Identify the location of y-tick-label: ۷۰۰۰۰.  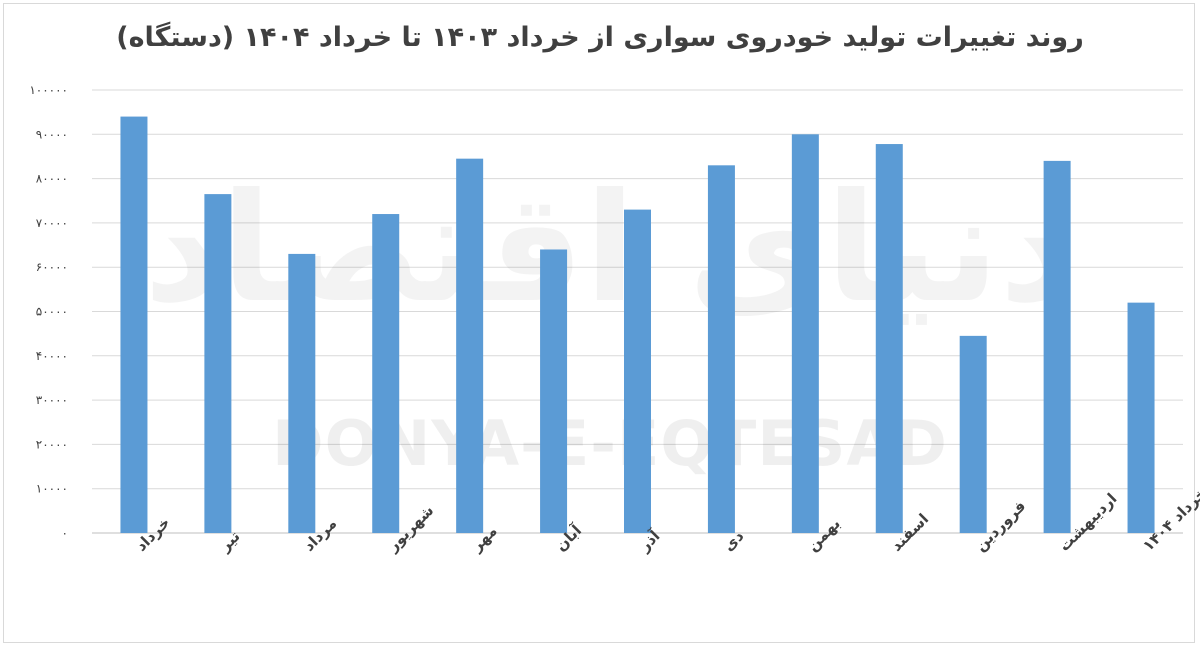
(52, 223).